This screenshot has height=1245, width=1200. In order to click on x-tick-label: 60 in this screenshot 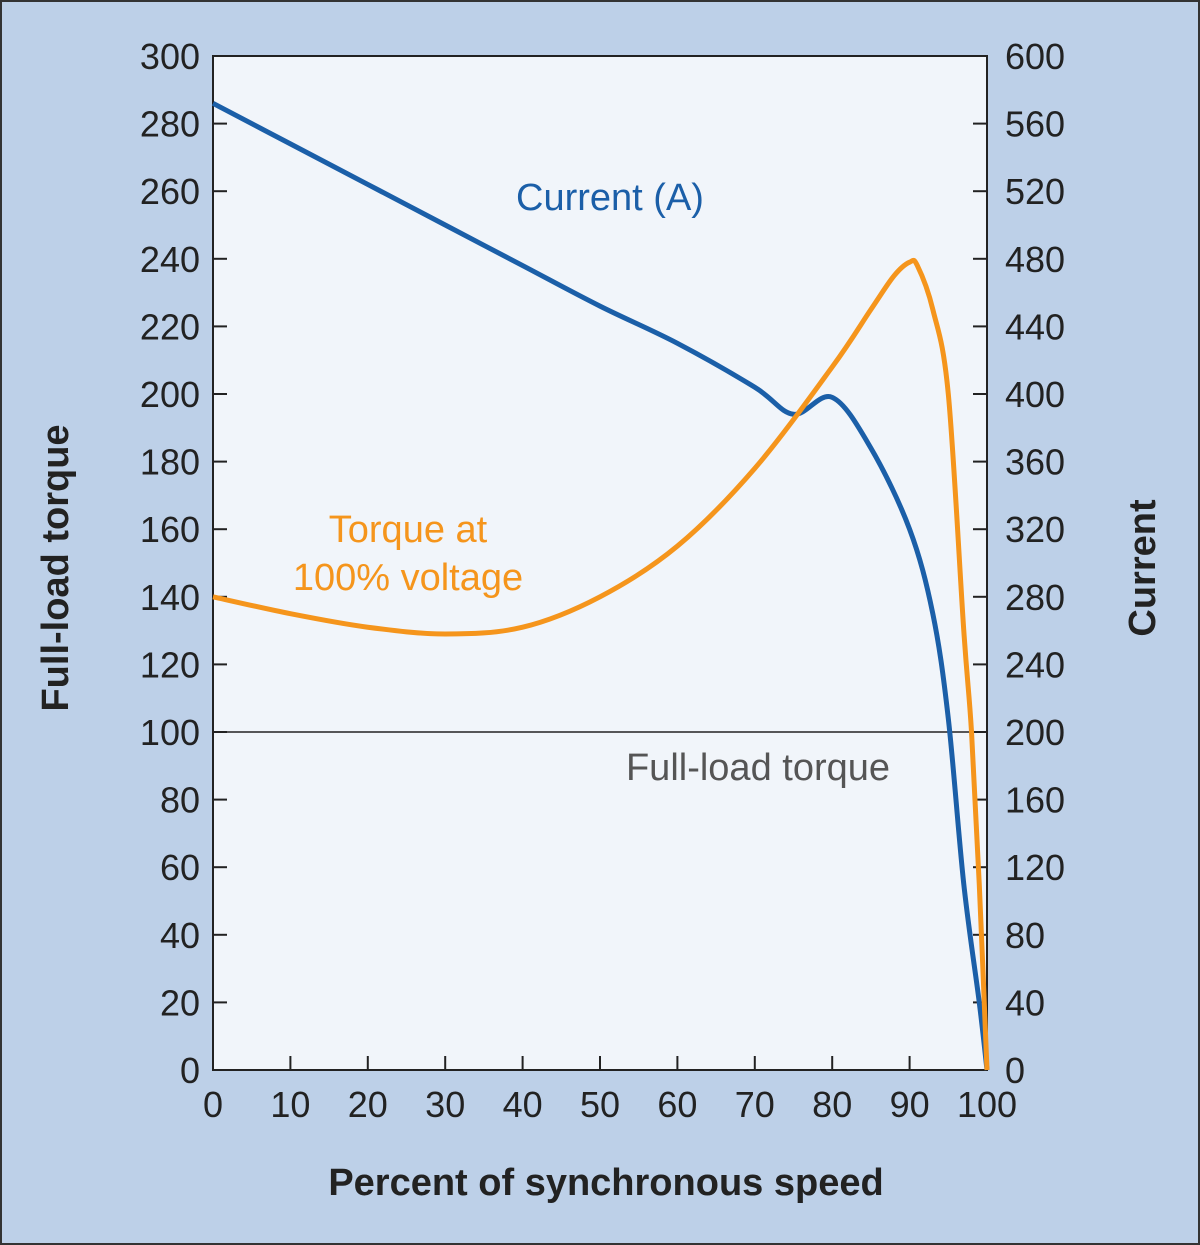, I will do `click(677, 1104)`.